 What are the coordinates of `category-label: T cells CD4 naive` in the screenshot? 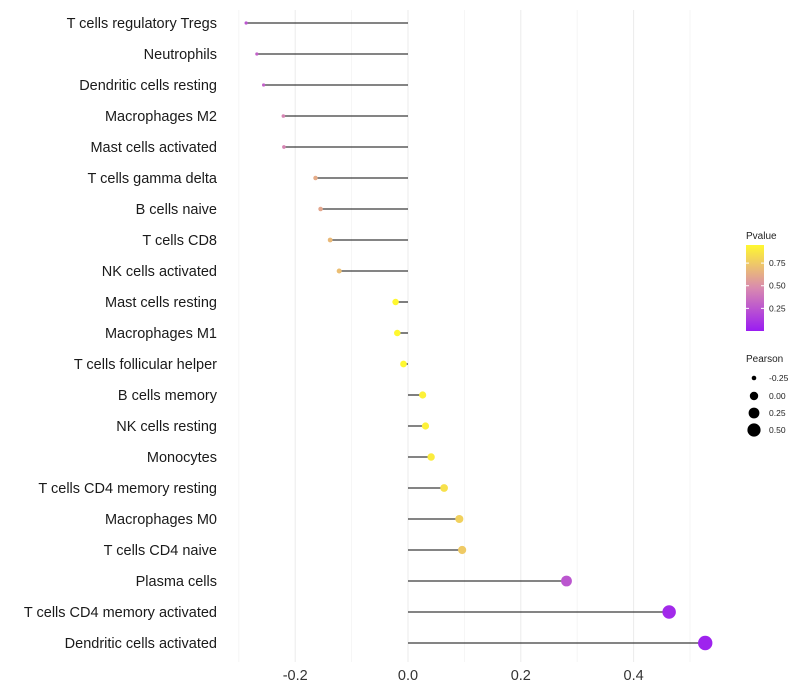 It's located at (160, 551).